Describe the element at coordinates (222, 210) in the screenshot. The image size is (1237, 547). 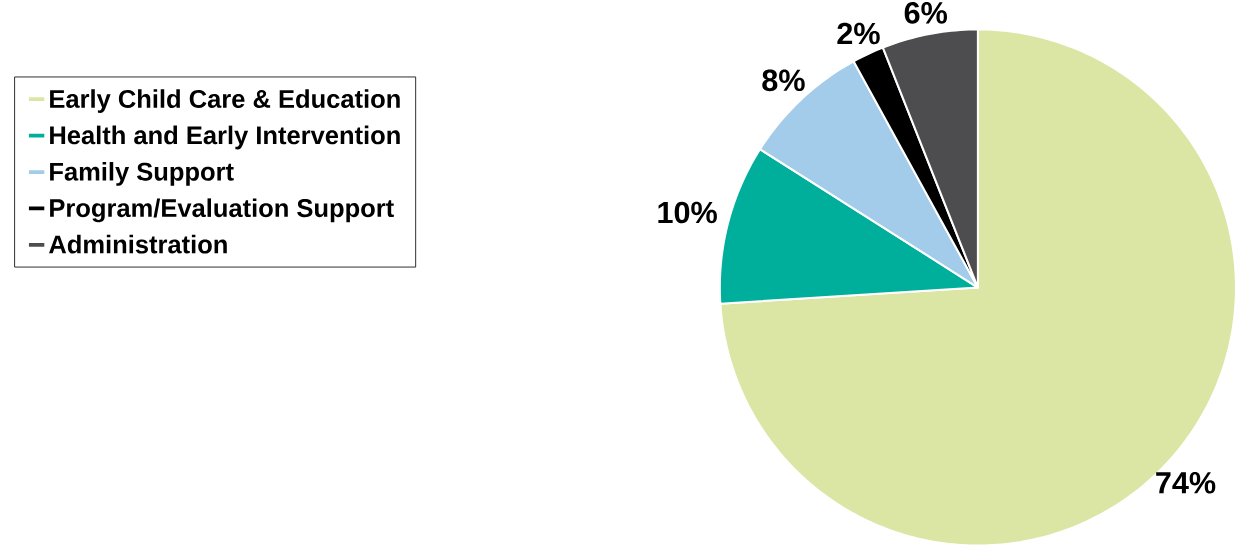
I see `legend-label: Program/Evaluation Support` at that location.